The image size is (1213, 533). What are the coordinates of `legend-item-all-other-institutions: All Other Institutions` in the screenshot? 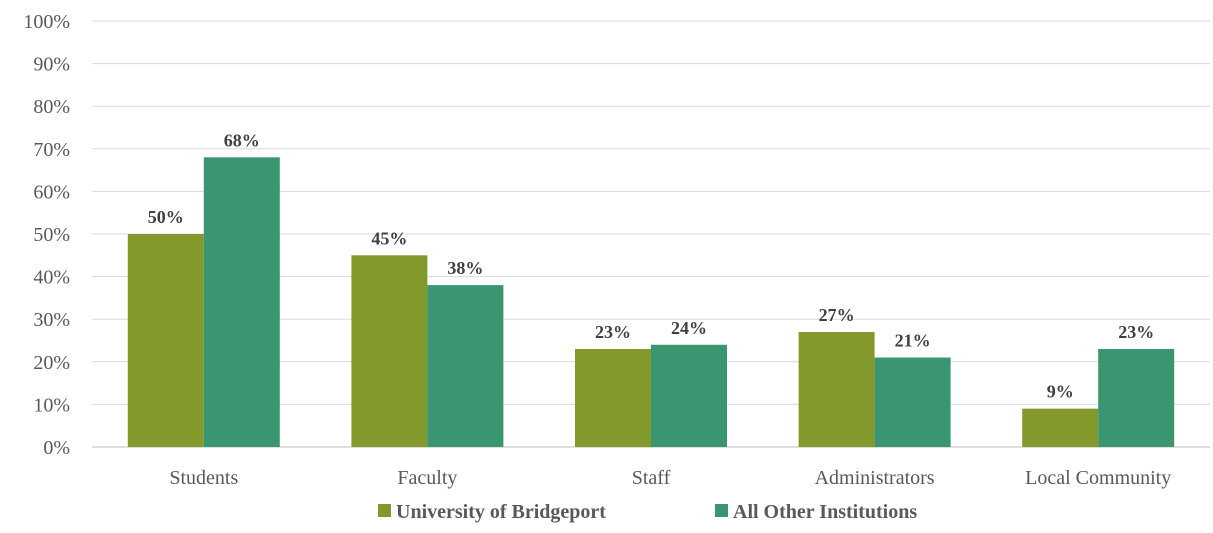 It's located at (816, 512).